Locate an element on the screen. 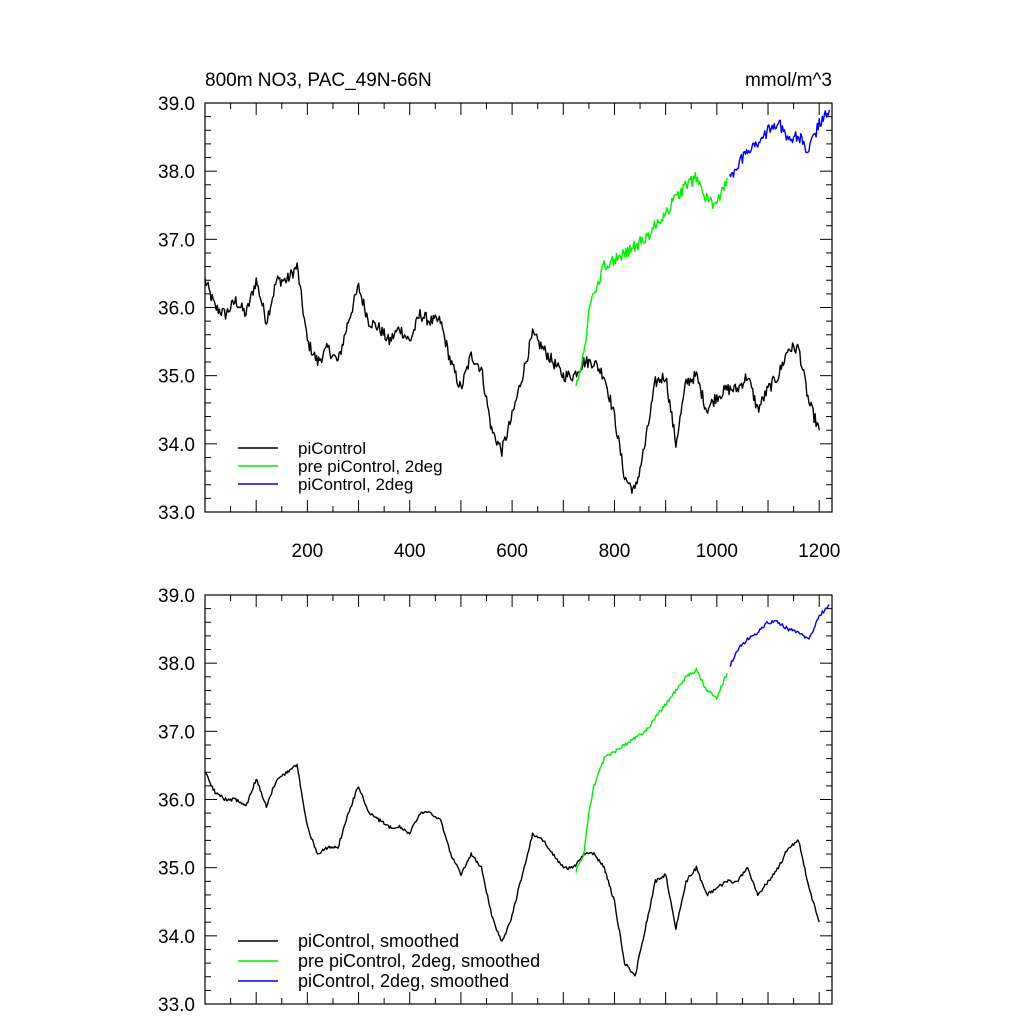 The height and width of the screenshot is (1024, 1024). units-label: mmol/m^3 is located at coordinates (788, 80).